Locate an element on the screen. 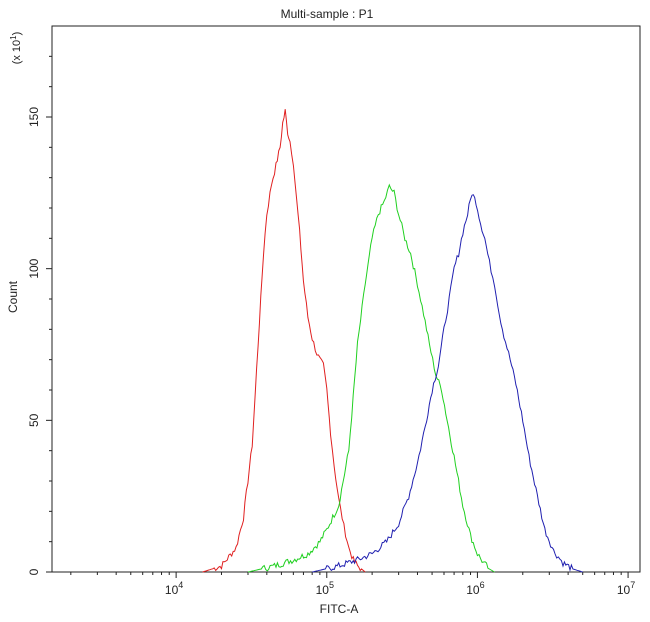 This screenshot has width=650, height=622. x-axis-ticks: 10⁴ 10⁵ 10⁶ 10⁷ is located at coordinates (352, 584).